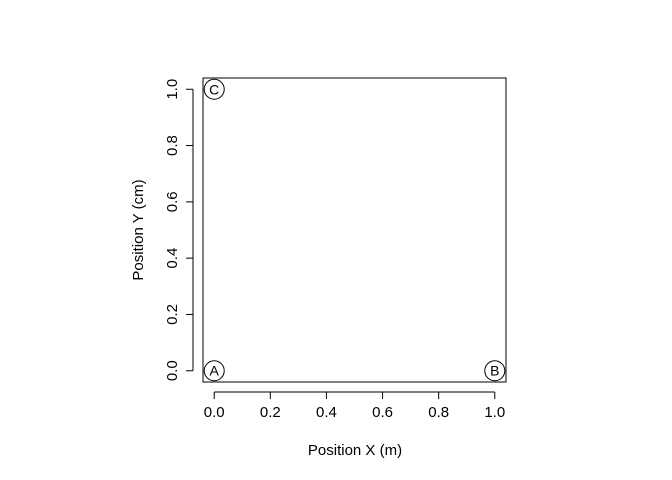 This screenshot has height=480, width=672. I want to click on x-tick-label: 1.0, so click(494, 412).